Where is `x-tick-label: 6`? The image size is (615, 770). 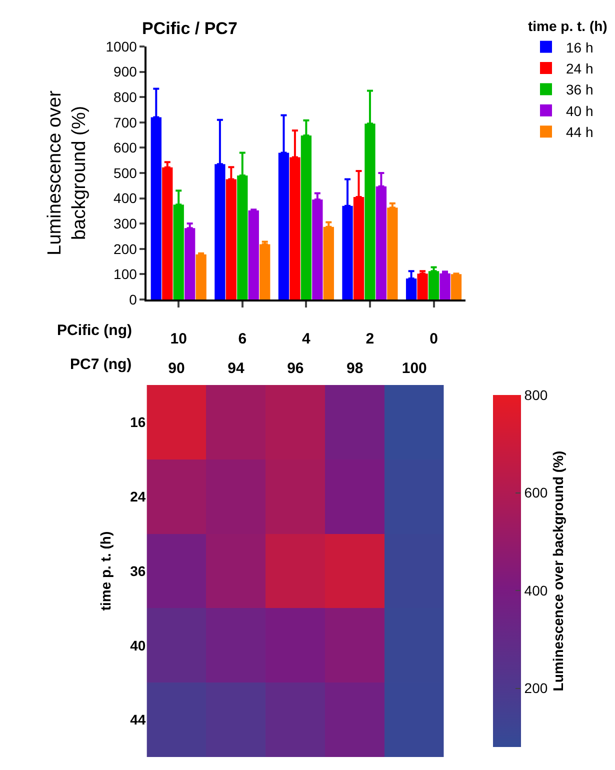
x-tick-label: 6 is located at coordinates (242, 339).